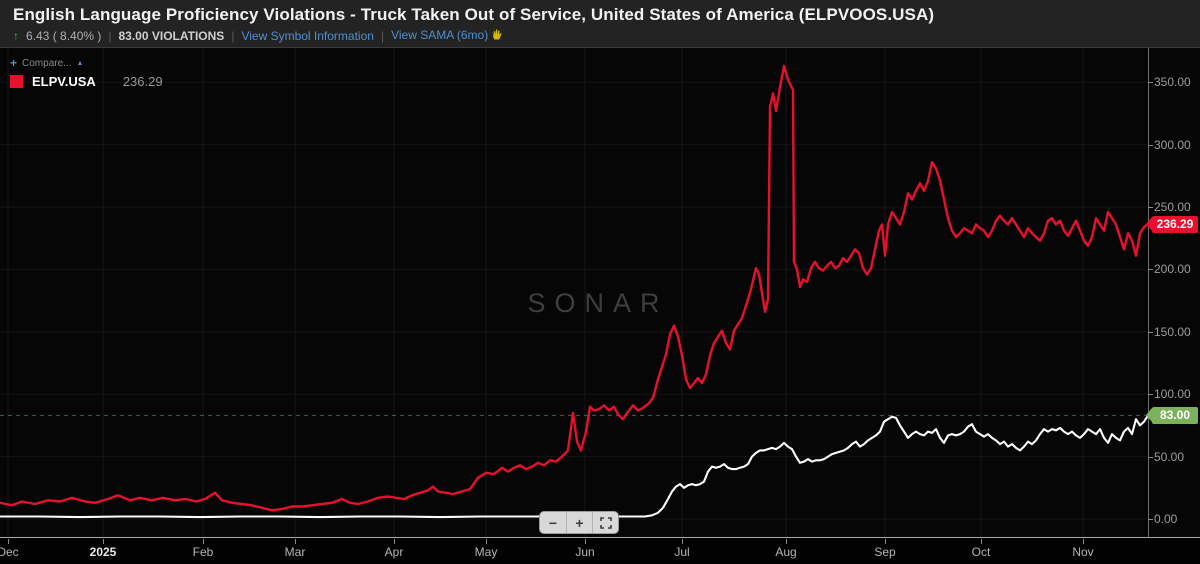  What do you see at coordinates (786, 552) in the screenshot?
I see `x-axis-label: Aug` at bounding box center [786, 552].